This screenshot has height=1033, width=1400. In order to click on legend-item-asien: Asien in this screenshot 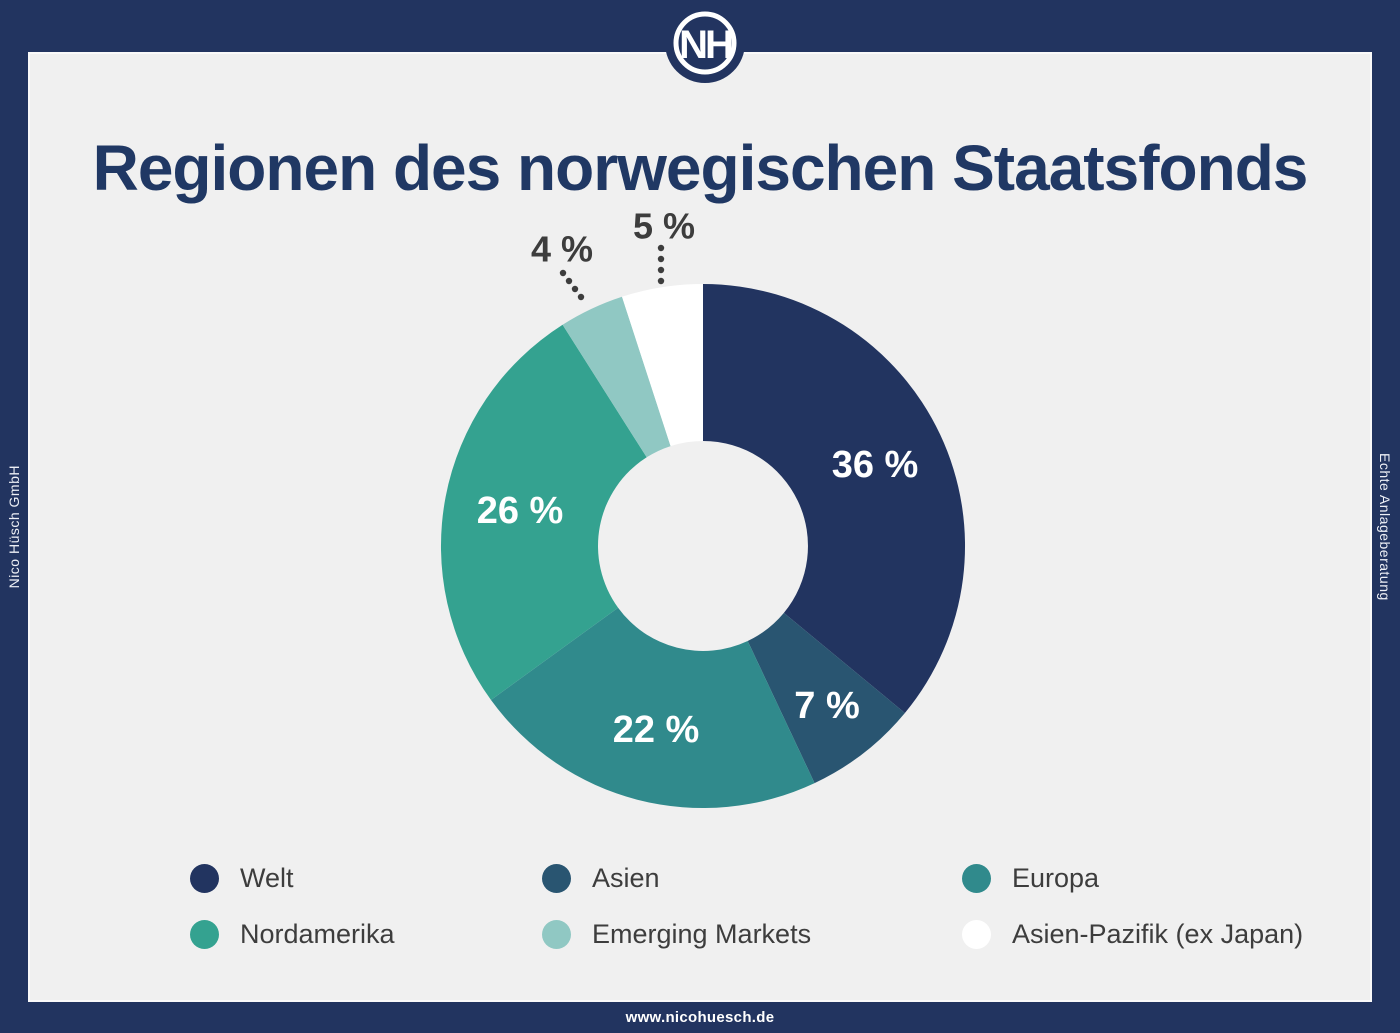, I will do `click(752, 878)`.